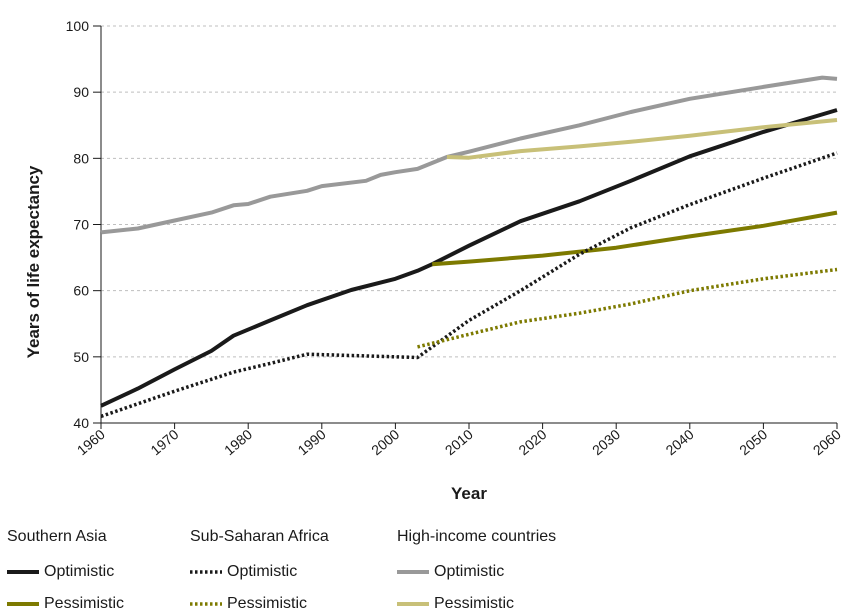 The image size is (848, 615). I want to click on legend-group-title: Southern Asia, so click(57, 536).